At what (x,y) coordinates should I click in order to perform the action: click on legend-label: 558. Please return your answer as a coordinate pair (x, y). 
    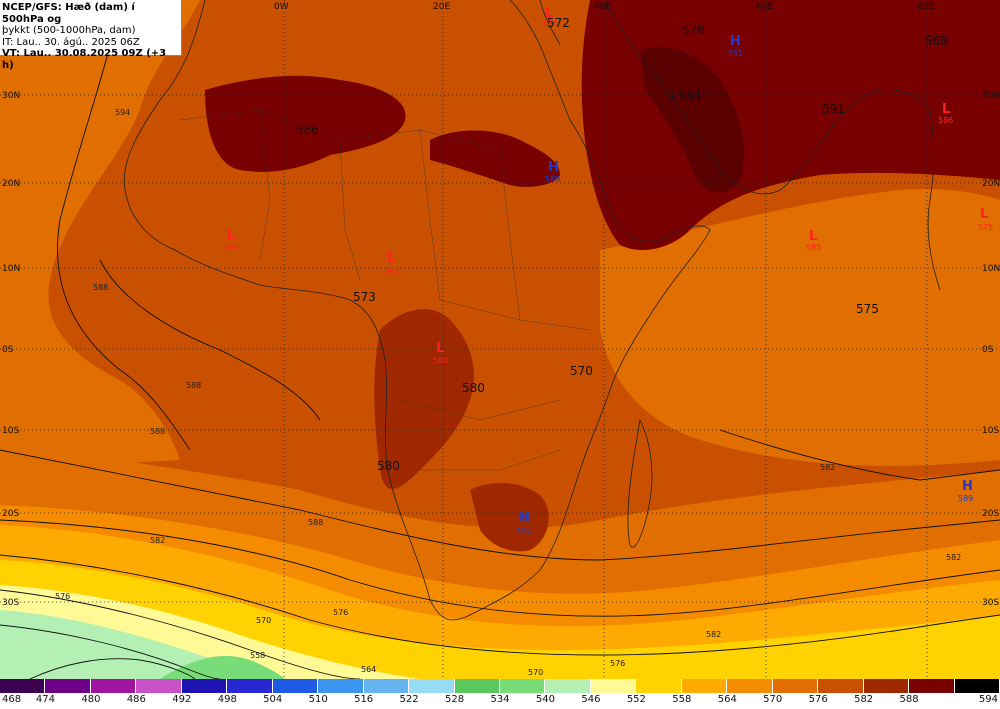
    Looking at the image, I should click on (682, 699).